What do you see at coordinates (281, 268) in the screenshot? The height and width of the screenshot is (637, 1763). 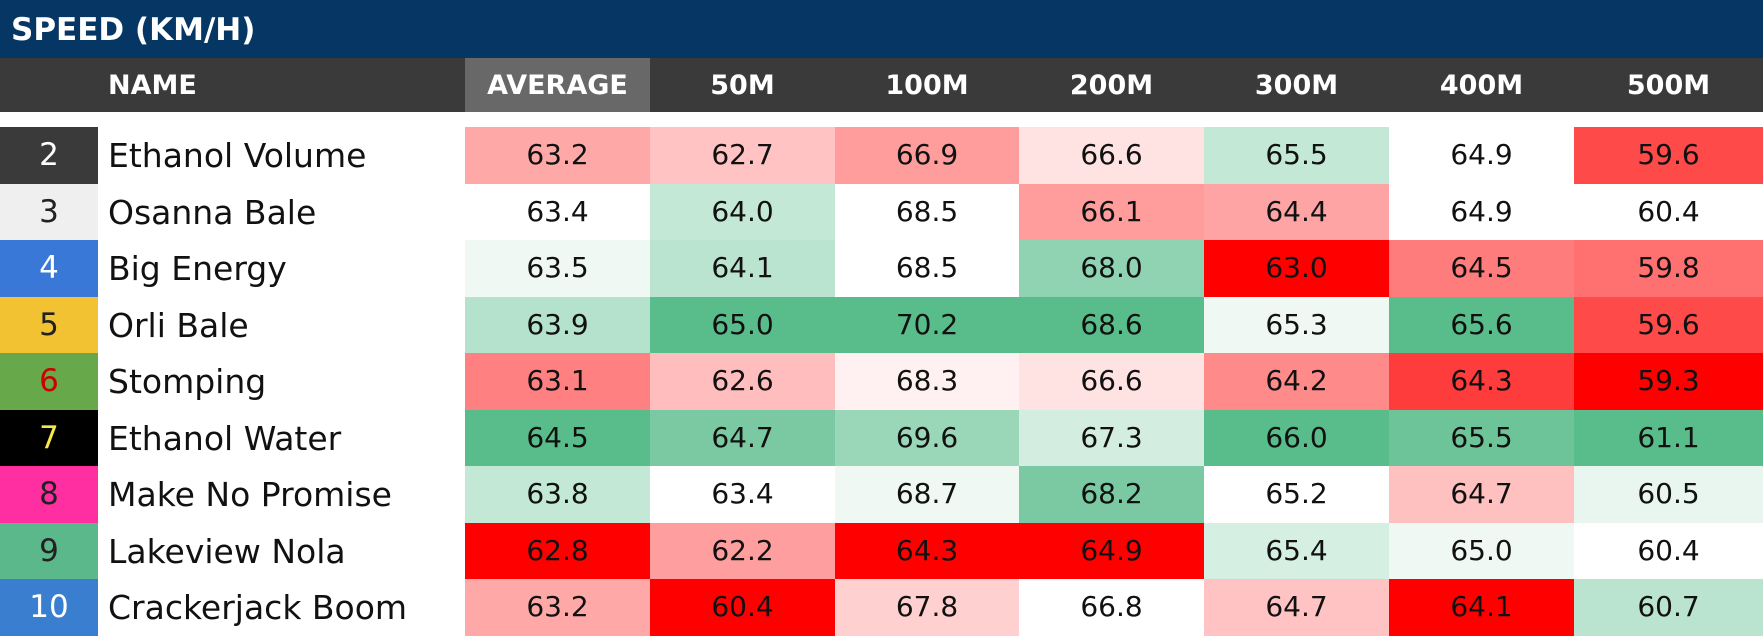 I see `runner-name: Big Energy` at bounding box center [281, 268].